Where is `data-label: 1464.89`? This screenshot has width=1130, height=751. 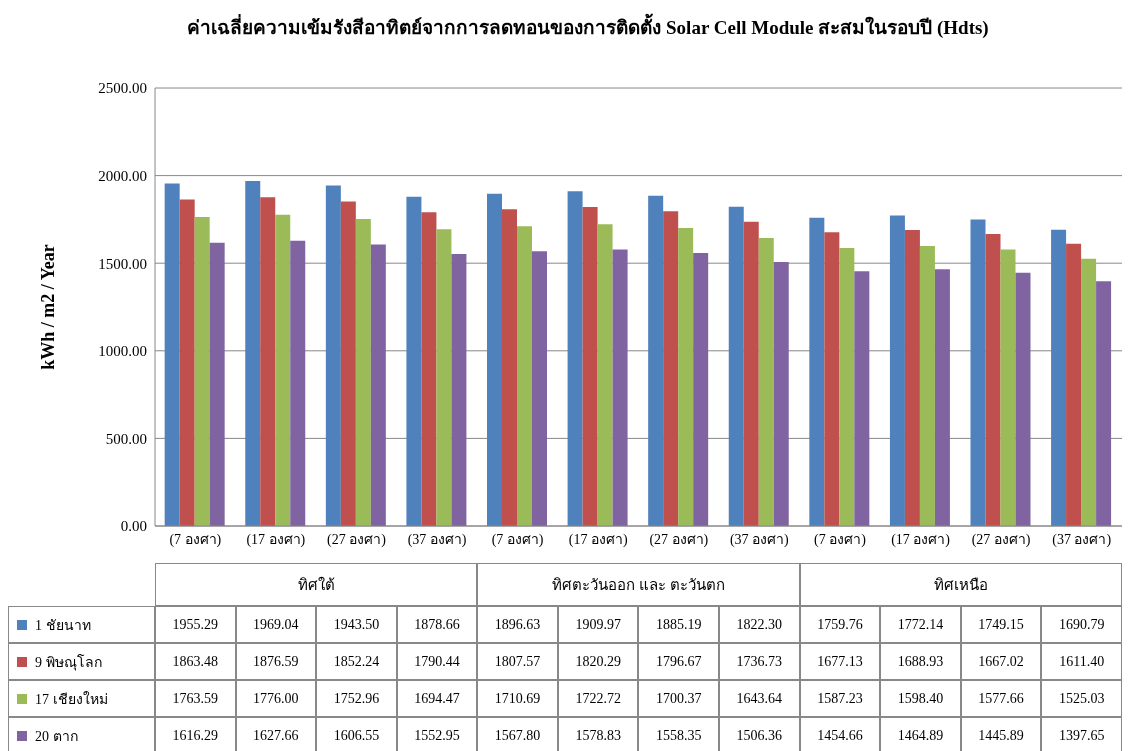
data-label: 1464.89 is located at coordinates (920, 734).